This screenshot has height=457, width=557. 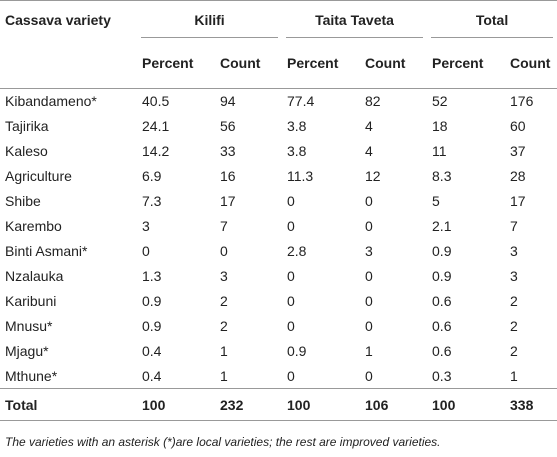 What do you see at coordinates (369, 126) in the screenshot?
I see `table-cell: 4` at bounding box center [369, 126].